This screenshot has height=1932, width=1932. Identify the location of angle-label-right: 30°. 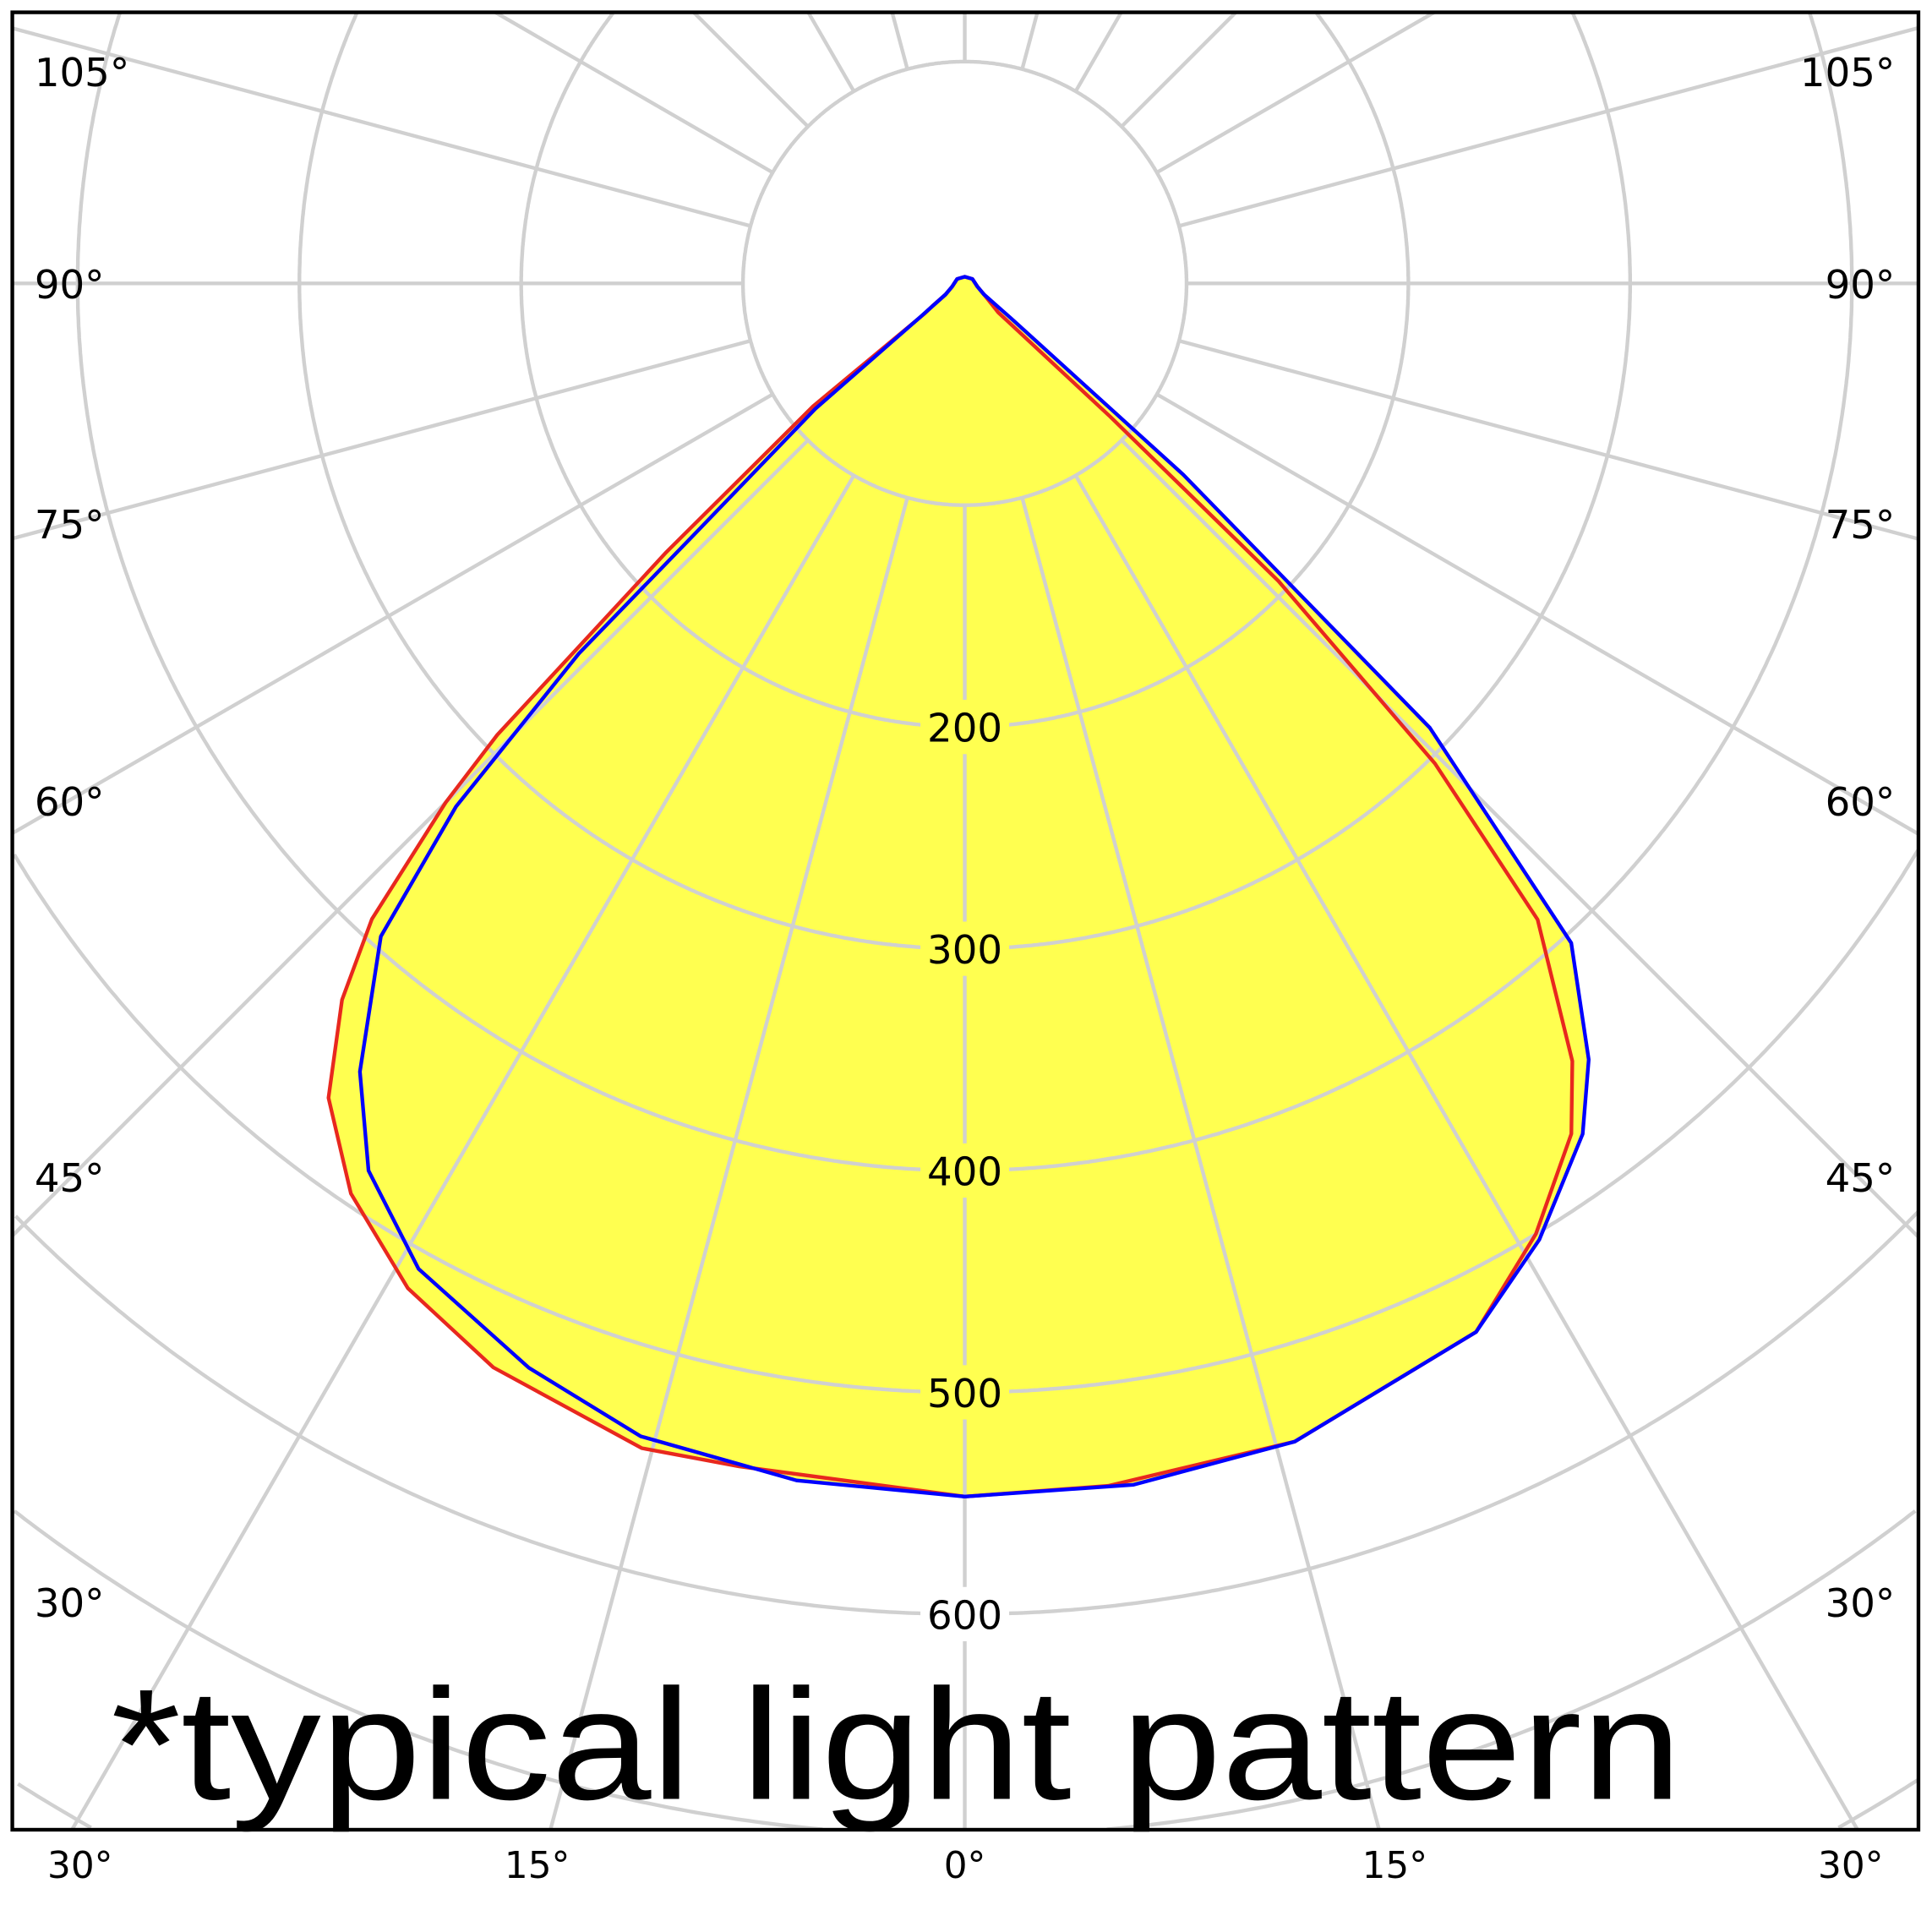
(1861, 1604).